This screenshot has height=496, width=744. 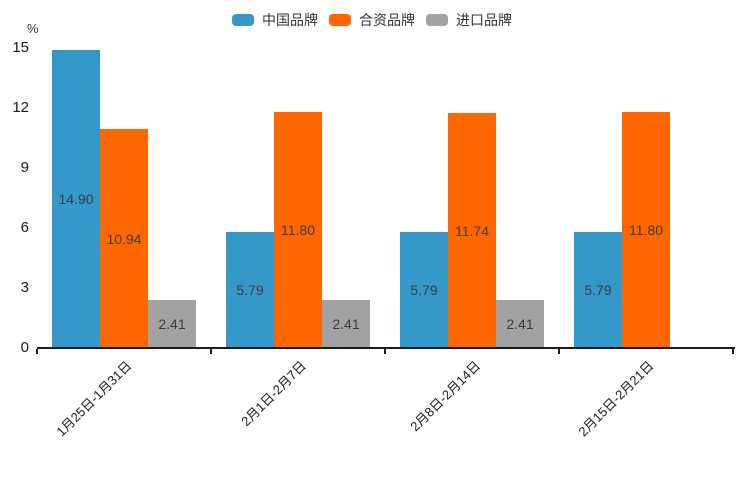 What do you see at coordinates (444, 396) in the screenshot?
I see `x-tick-label: 2月8日-2月14日` at bounding box center [444, 396].